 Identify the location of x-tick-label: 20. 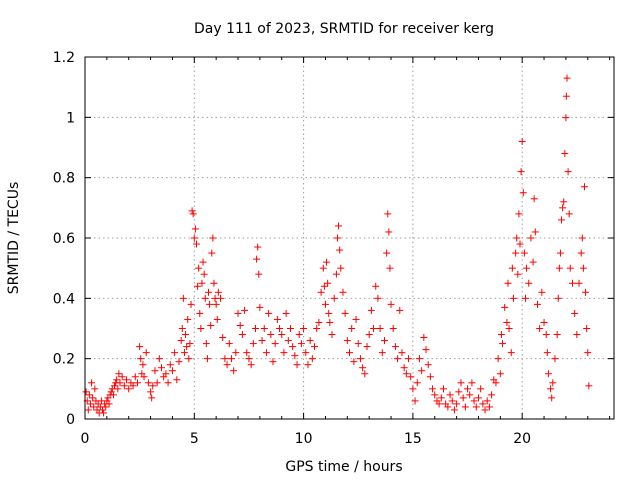
(522, 439).